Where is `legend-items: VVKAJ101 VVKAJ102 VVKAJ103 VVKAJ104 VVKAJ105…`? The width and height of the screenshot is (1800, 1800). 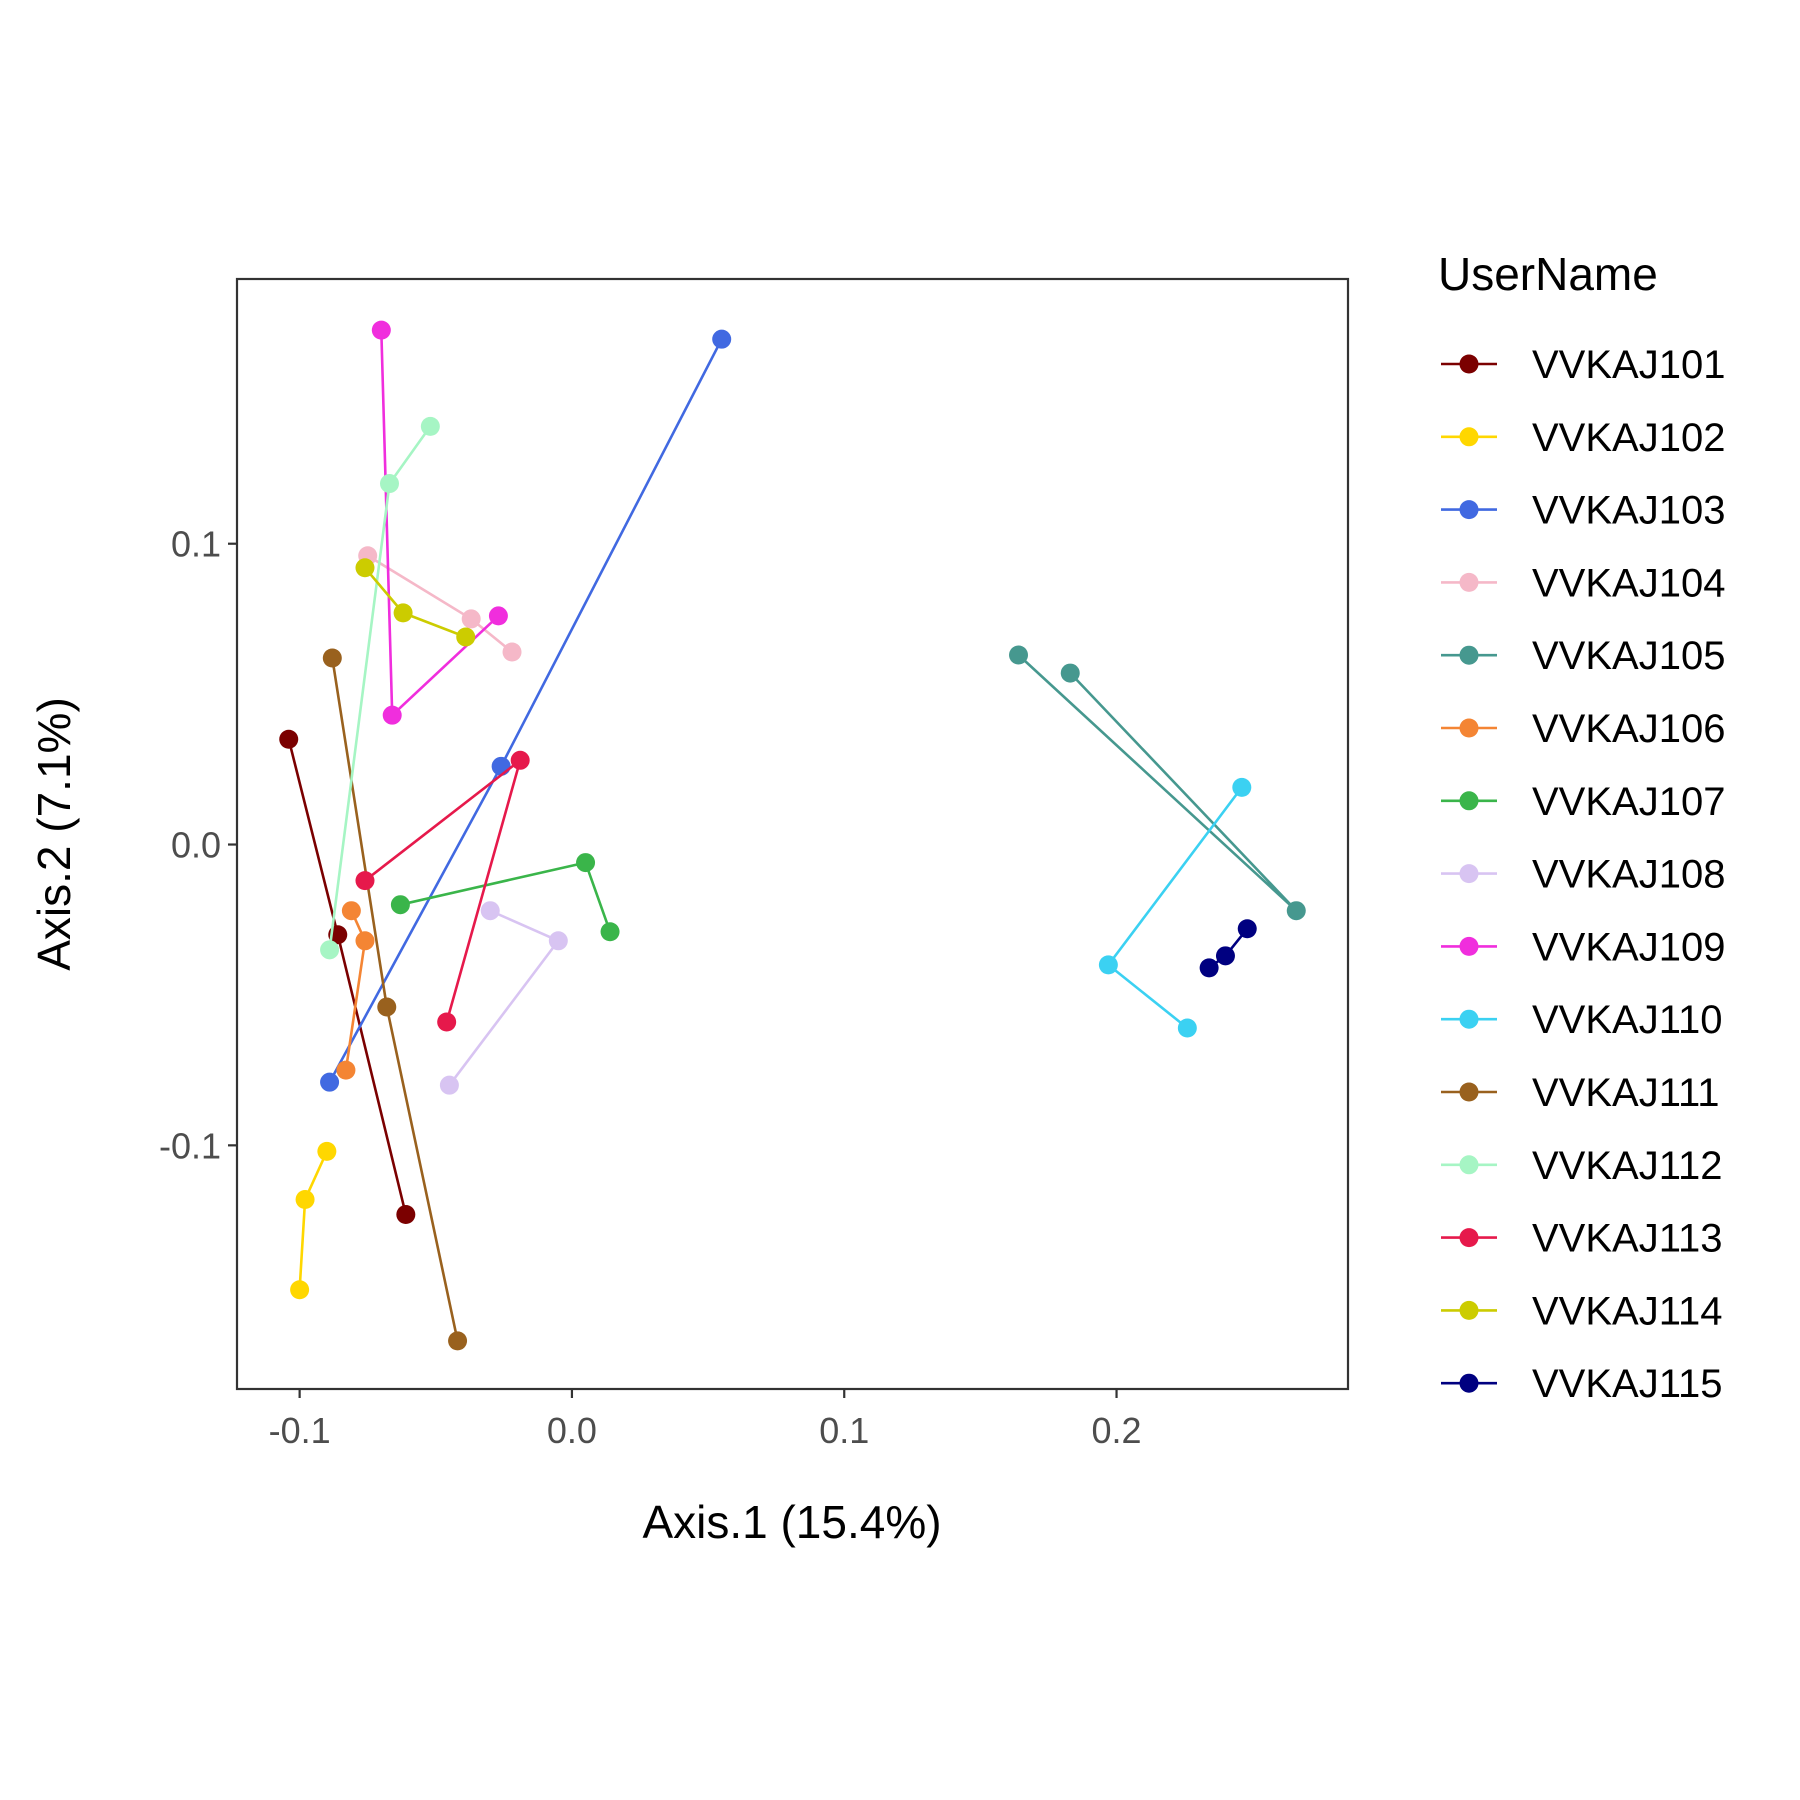 legend-items: VVKAJ101 VVKAJ102 VVKAJ103 VVKAJ104 VVKAJ105… is located at coordinates (1583, 874).